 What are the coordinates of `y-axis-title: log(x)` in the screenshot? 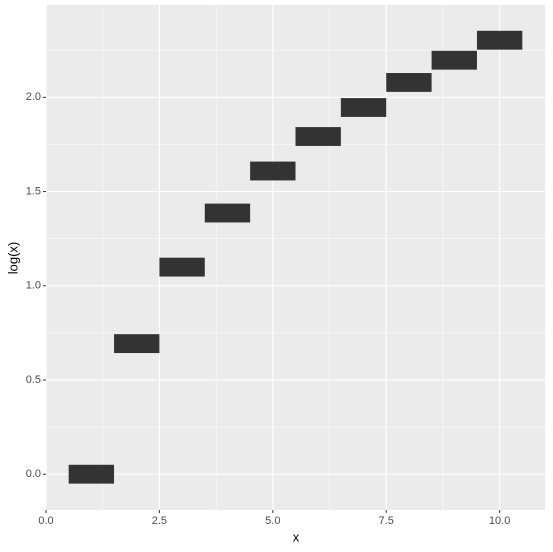 It's located at (12, 258).